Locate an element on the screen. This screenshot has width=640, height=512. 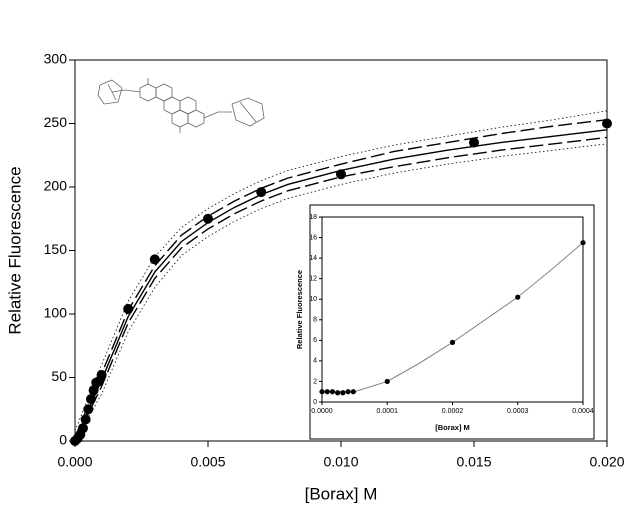
y-tick-label: 150 is located at coordinates (56, 249).